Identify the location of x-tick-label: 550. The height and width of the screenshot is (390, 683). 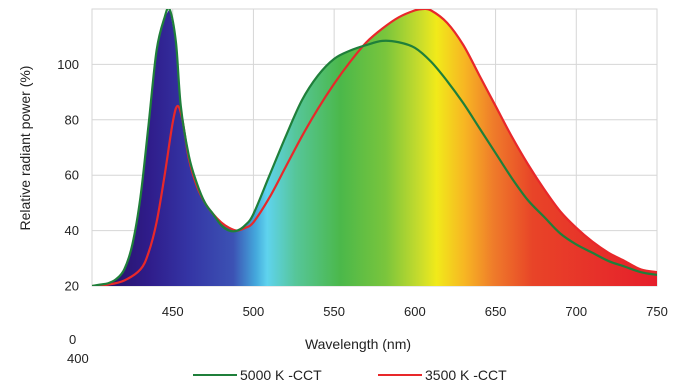
(334, 311).